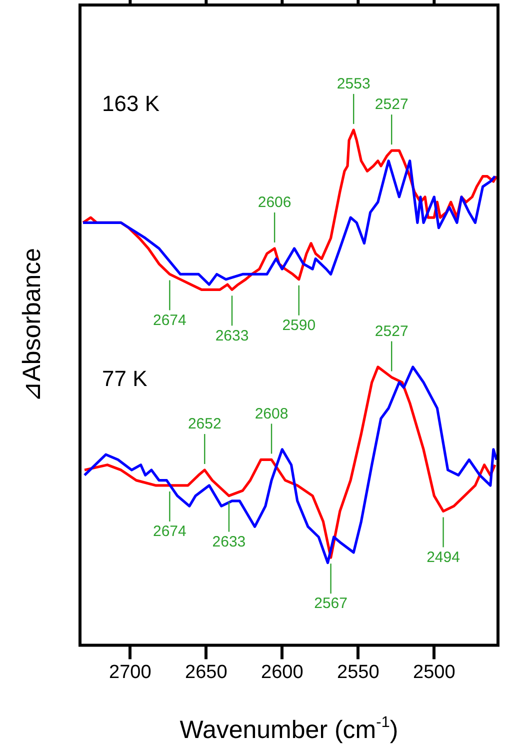 Image resolution: width=507 pixels, height=748 pixels. What do you see at coordinates (125, 379) in the screenshot?
I see `annotation: 77 K` at bounding box center [125, 379].